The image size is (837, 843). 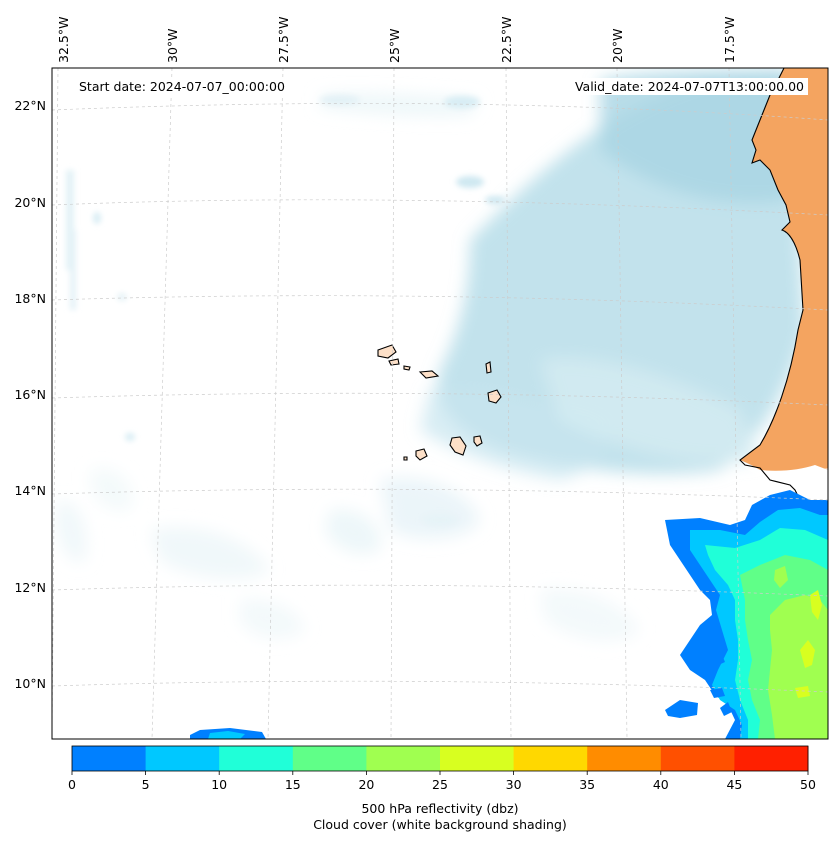 I want to click on colorbar-tick-label: 50, so click(x=808, y=784).